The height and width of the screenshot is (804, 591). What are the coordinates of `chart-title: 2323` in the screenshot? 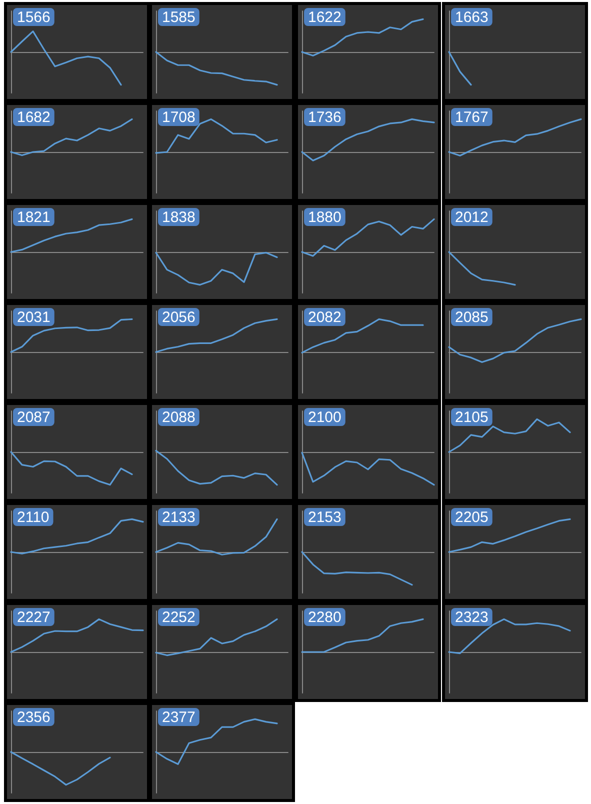 It's located at (471, 617).